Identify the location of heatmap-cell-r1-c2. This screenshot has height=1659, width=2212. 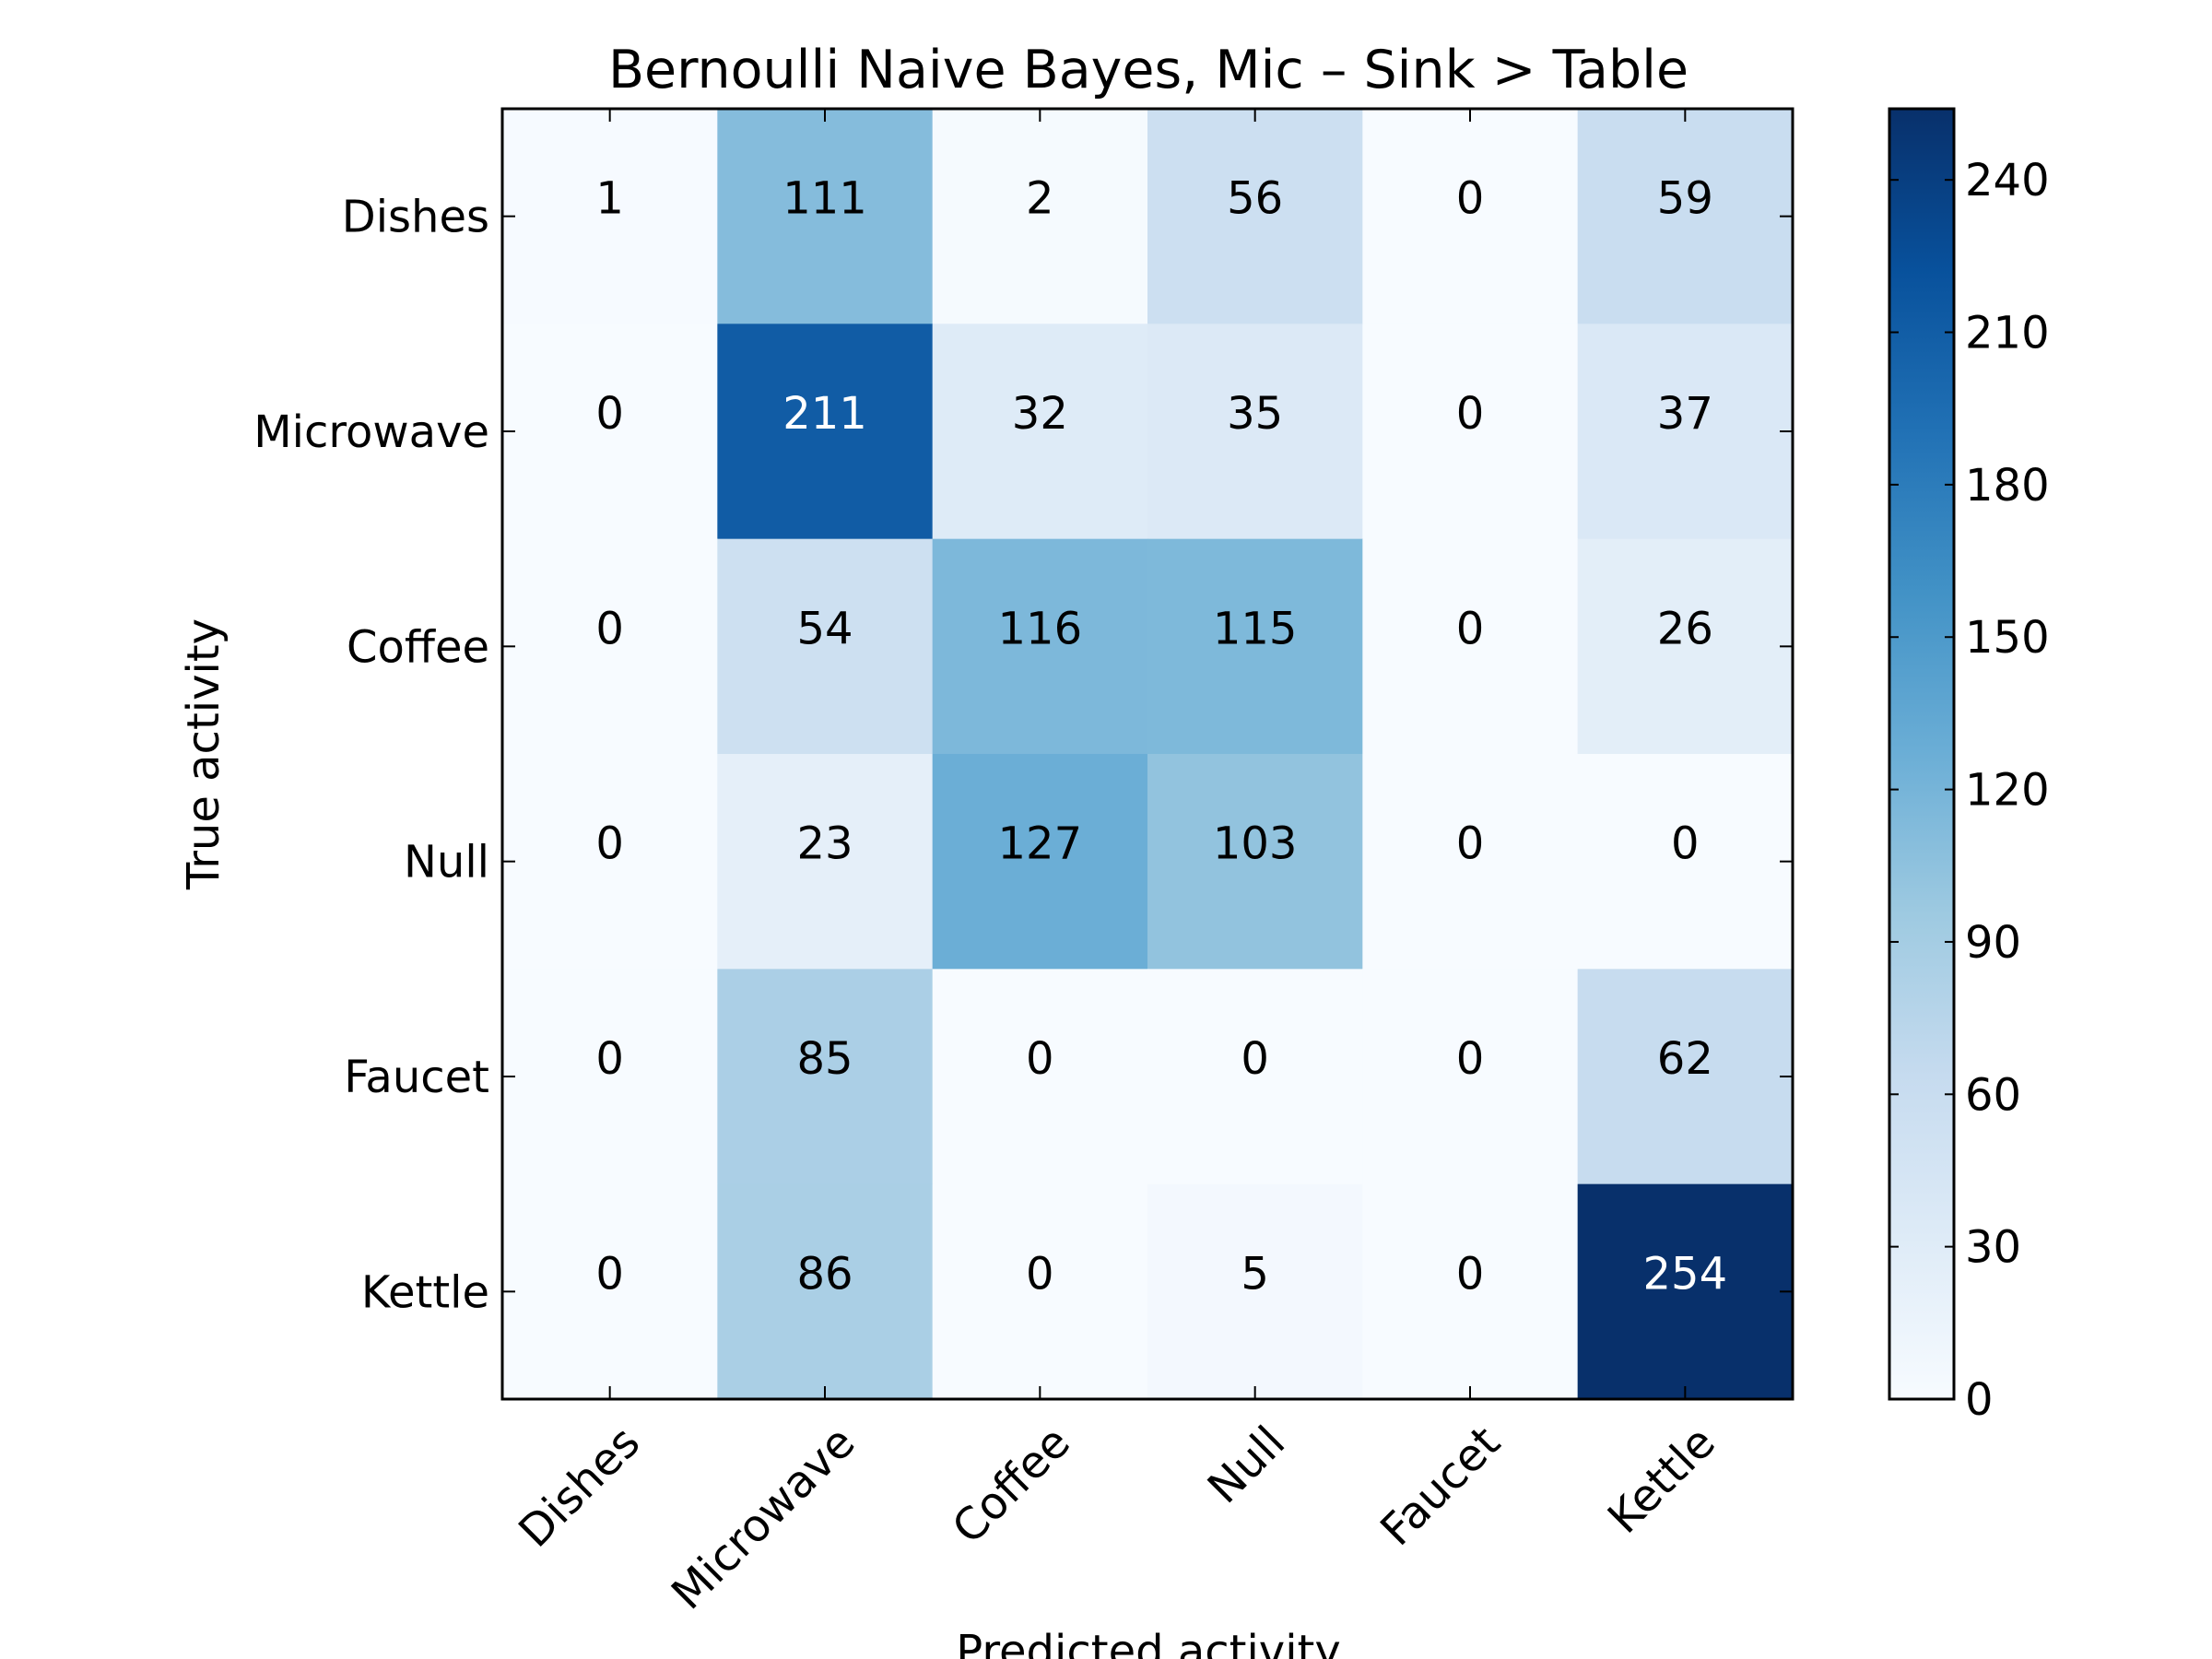
(1040, 432).